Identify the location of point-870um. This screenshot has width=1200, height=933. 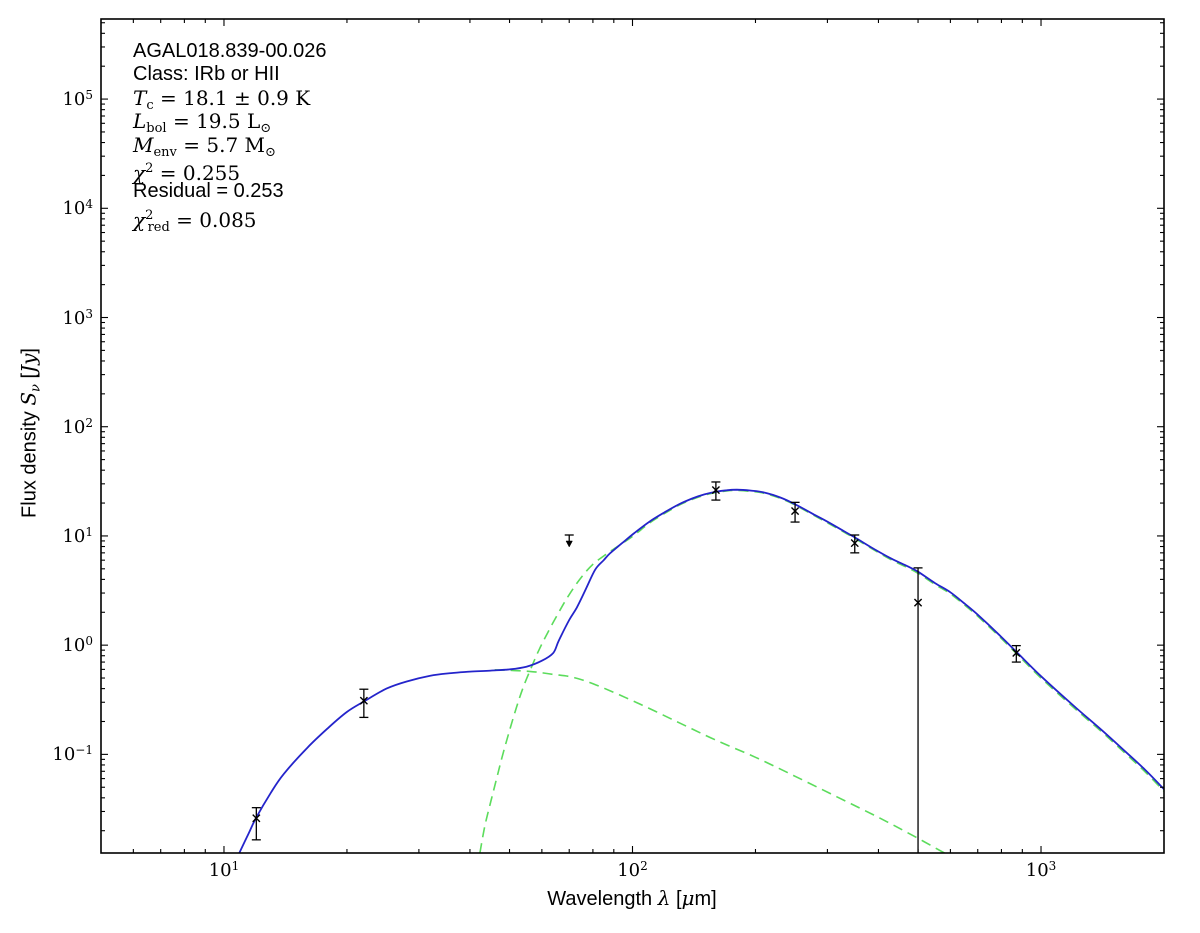
(1016, 653).